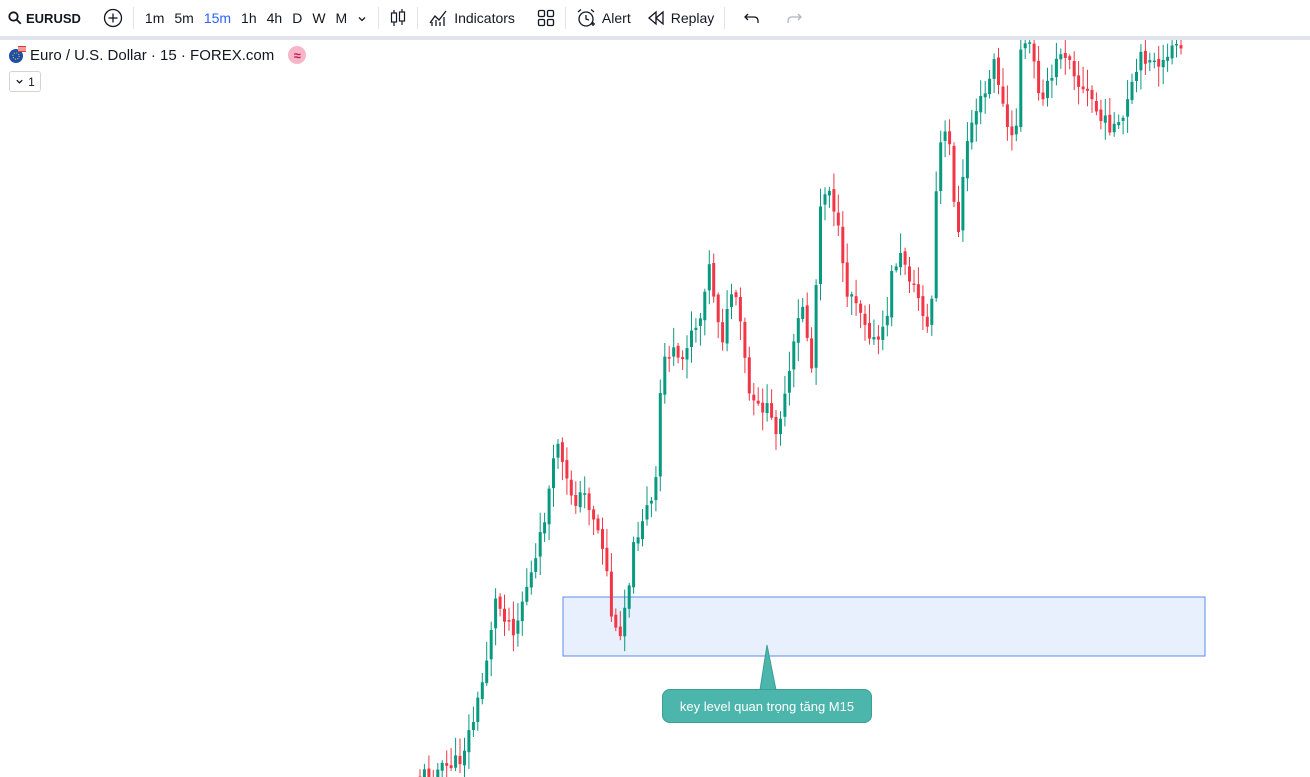  Describe the element at coordinates (113, 18) in the screenshot. I see `compare-symbol-button` at that location.